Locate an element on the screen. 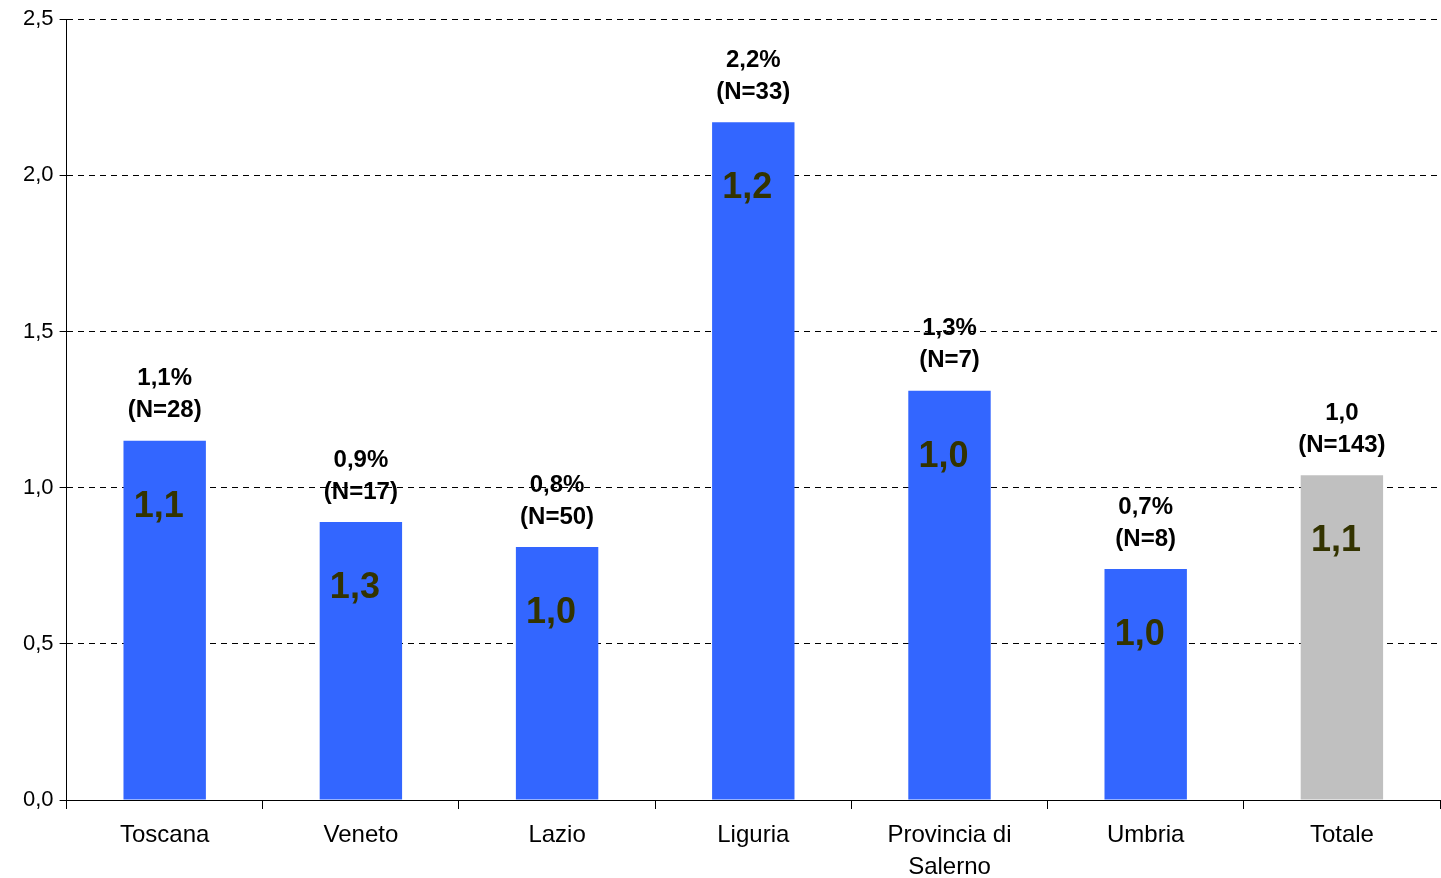  y-tick-label: 1,0 is located at coordinates (38, 486).